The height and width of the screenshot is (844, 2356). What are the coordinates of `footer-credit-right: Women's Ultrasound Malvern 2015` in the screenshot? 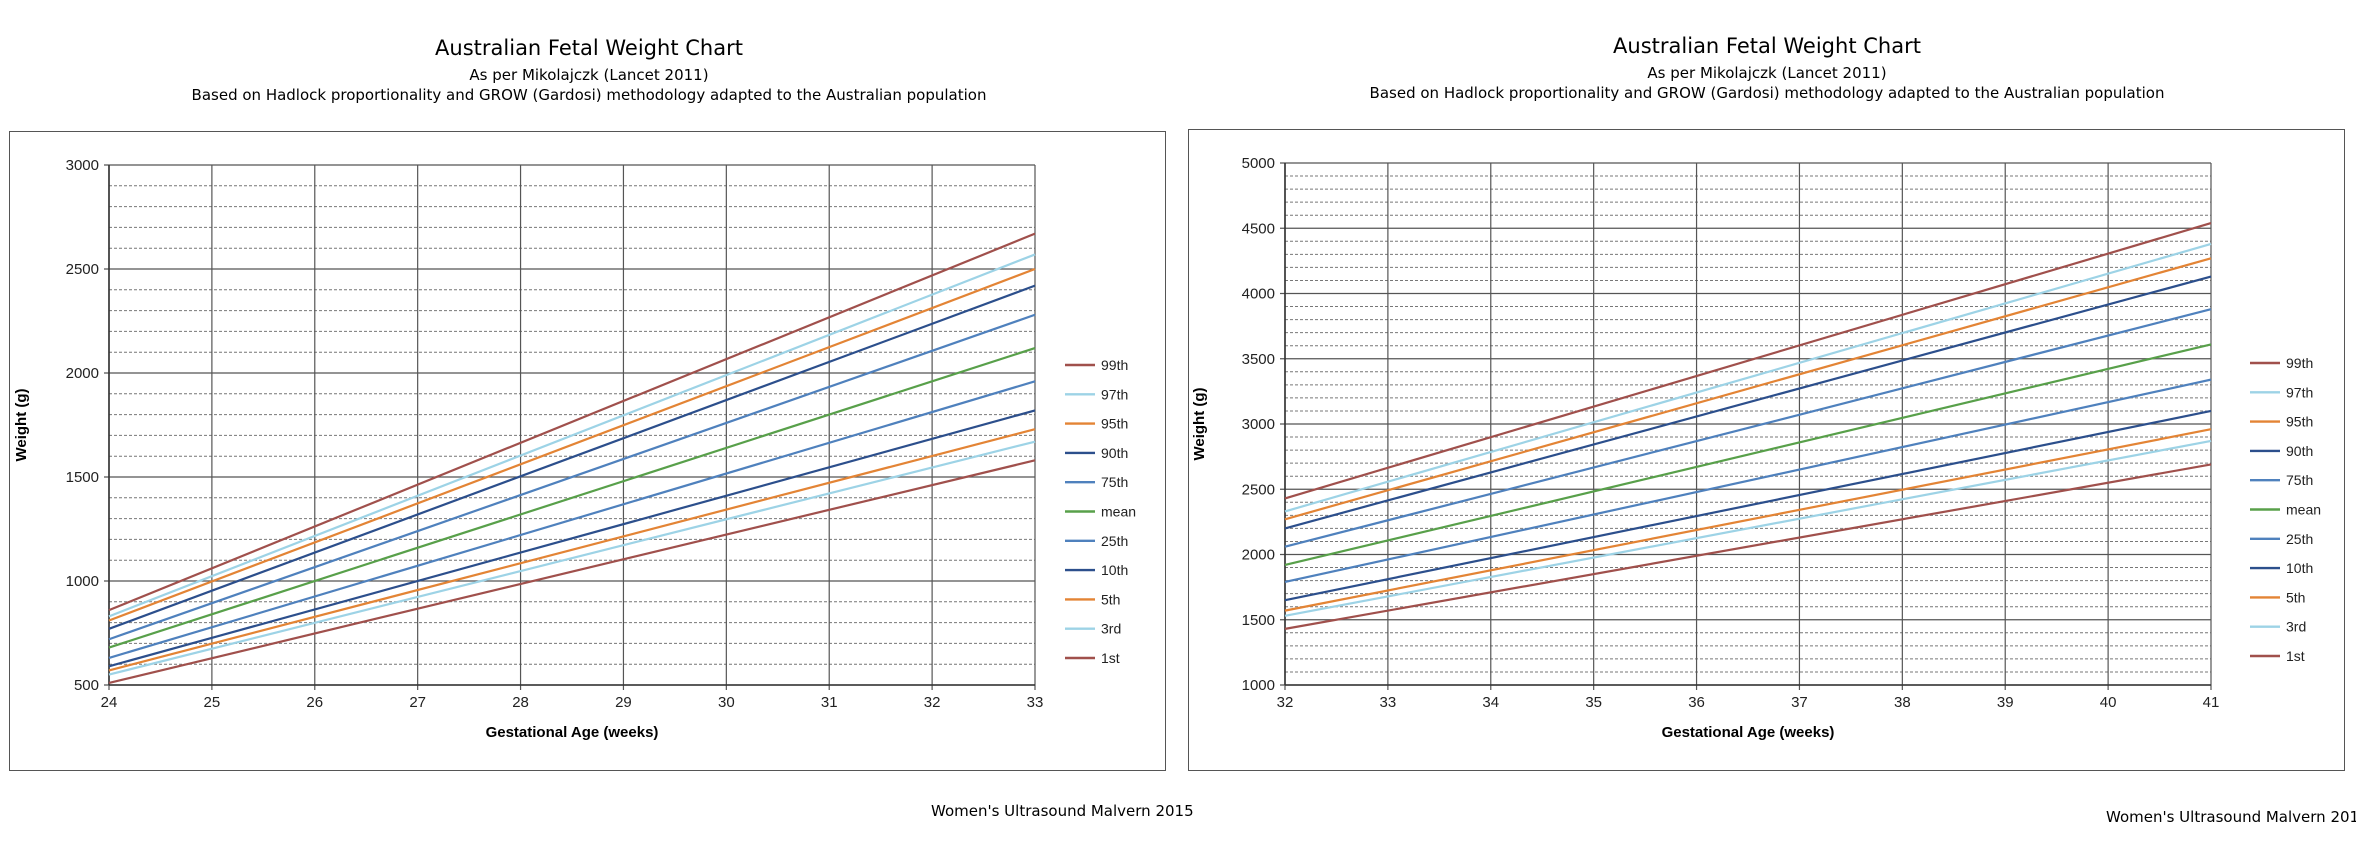 It's located at (2231, 817).